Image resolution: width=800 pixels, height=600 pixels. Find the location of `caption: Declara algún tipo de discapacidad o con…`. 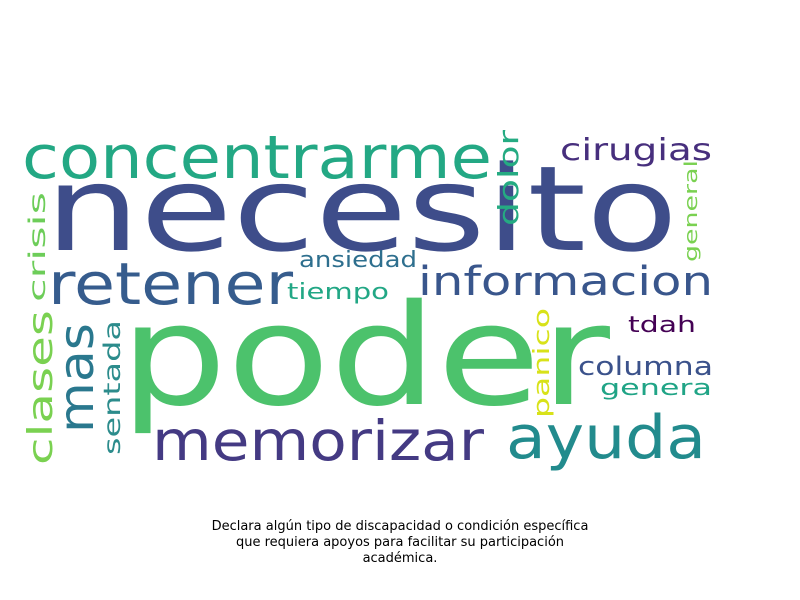

caption: Declara algún tipo de discapacidad o con… is located at coordinates (400, 543).